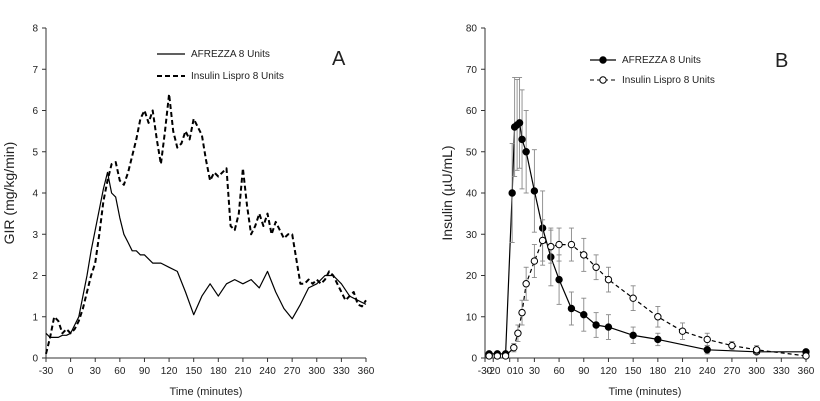 The image size is (820, 401). What do you see at coordinates (35, 111) in the screenshot?
I see `panel-a-y-tick-label: 6` at bounding box center [35, 111].